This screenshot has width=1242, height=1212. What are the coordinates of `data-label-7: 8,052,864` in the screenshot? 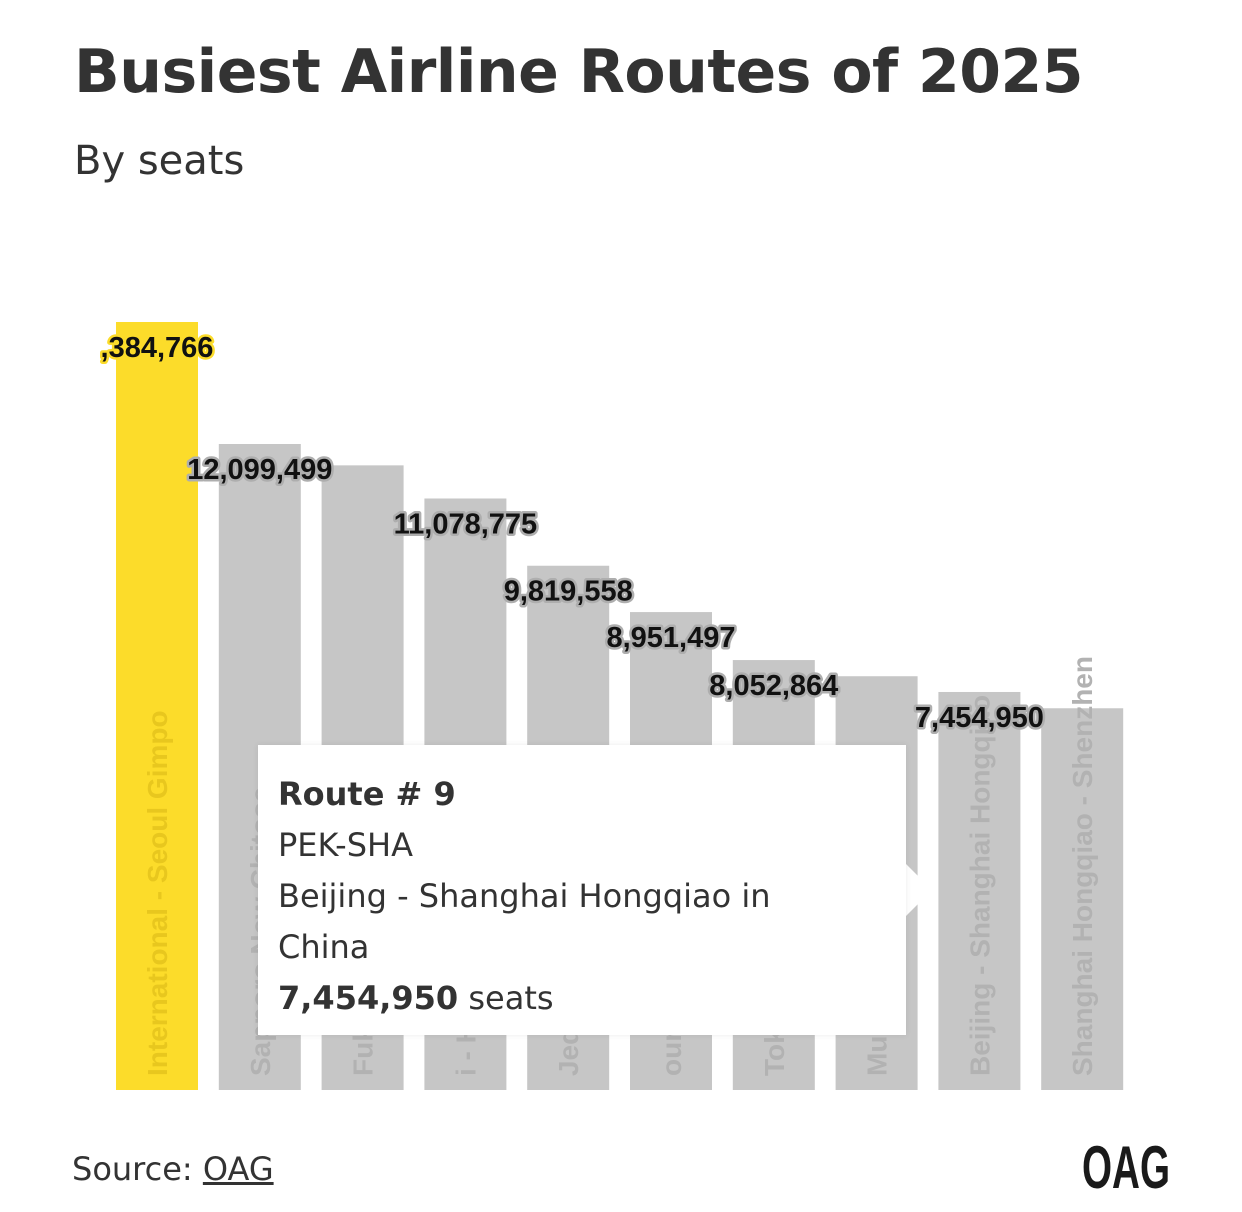 It's located at (773, 686).